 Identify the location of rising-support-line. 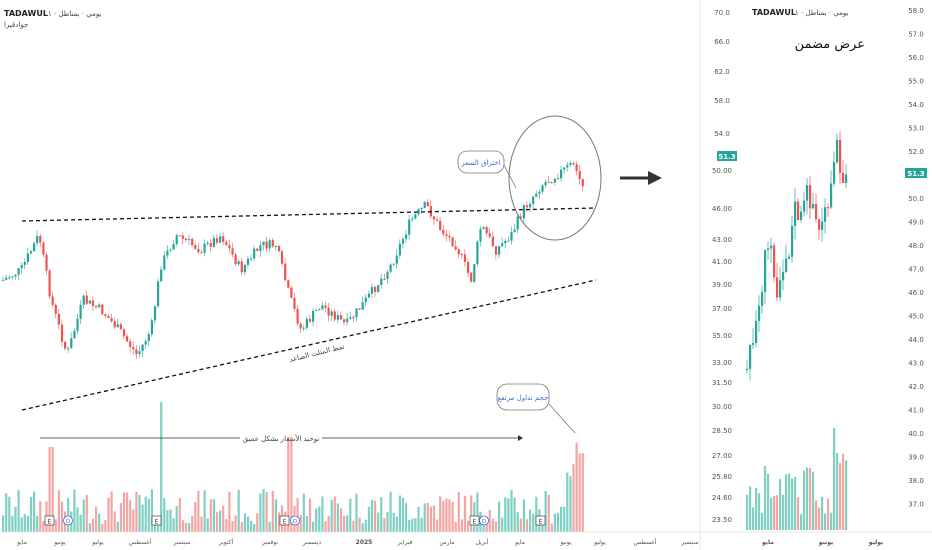
(309, 345).